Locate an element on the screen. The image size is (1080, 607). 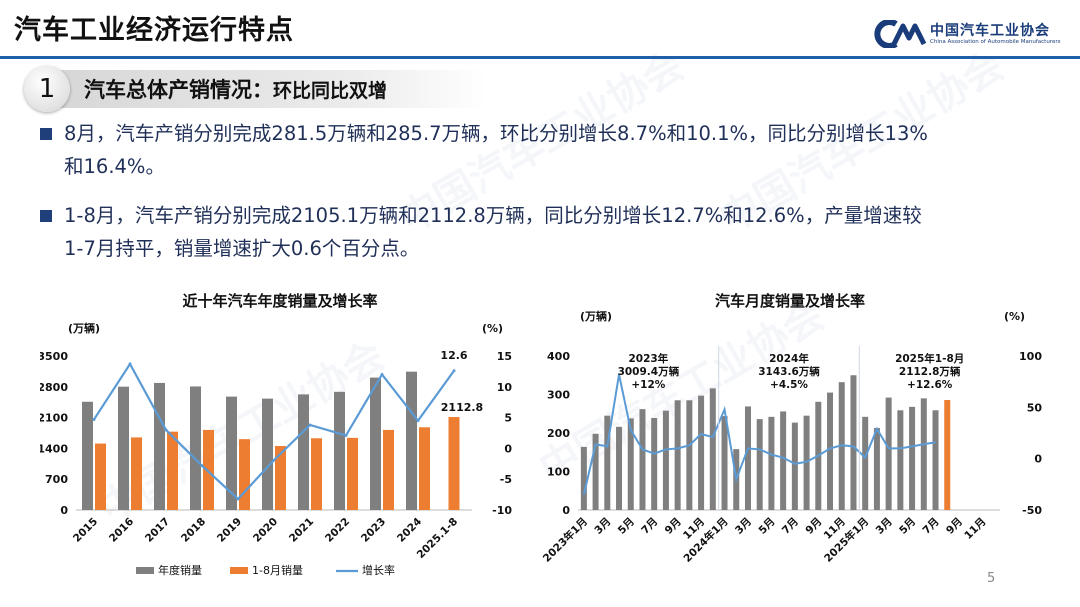
legend-label-annual: 年度销量 is located at coordinates (180, 570).